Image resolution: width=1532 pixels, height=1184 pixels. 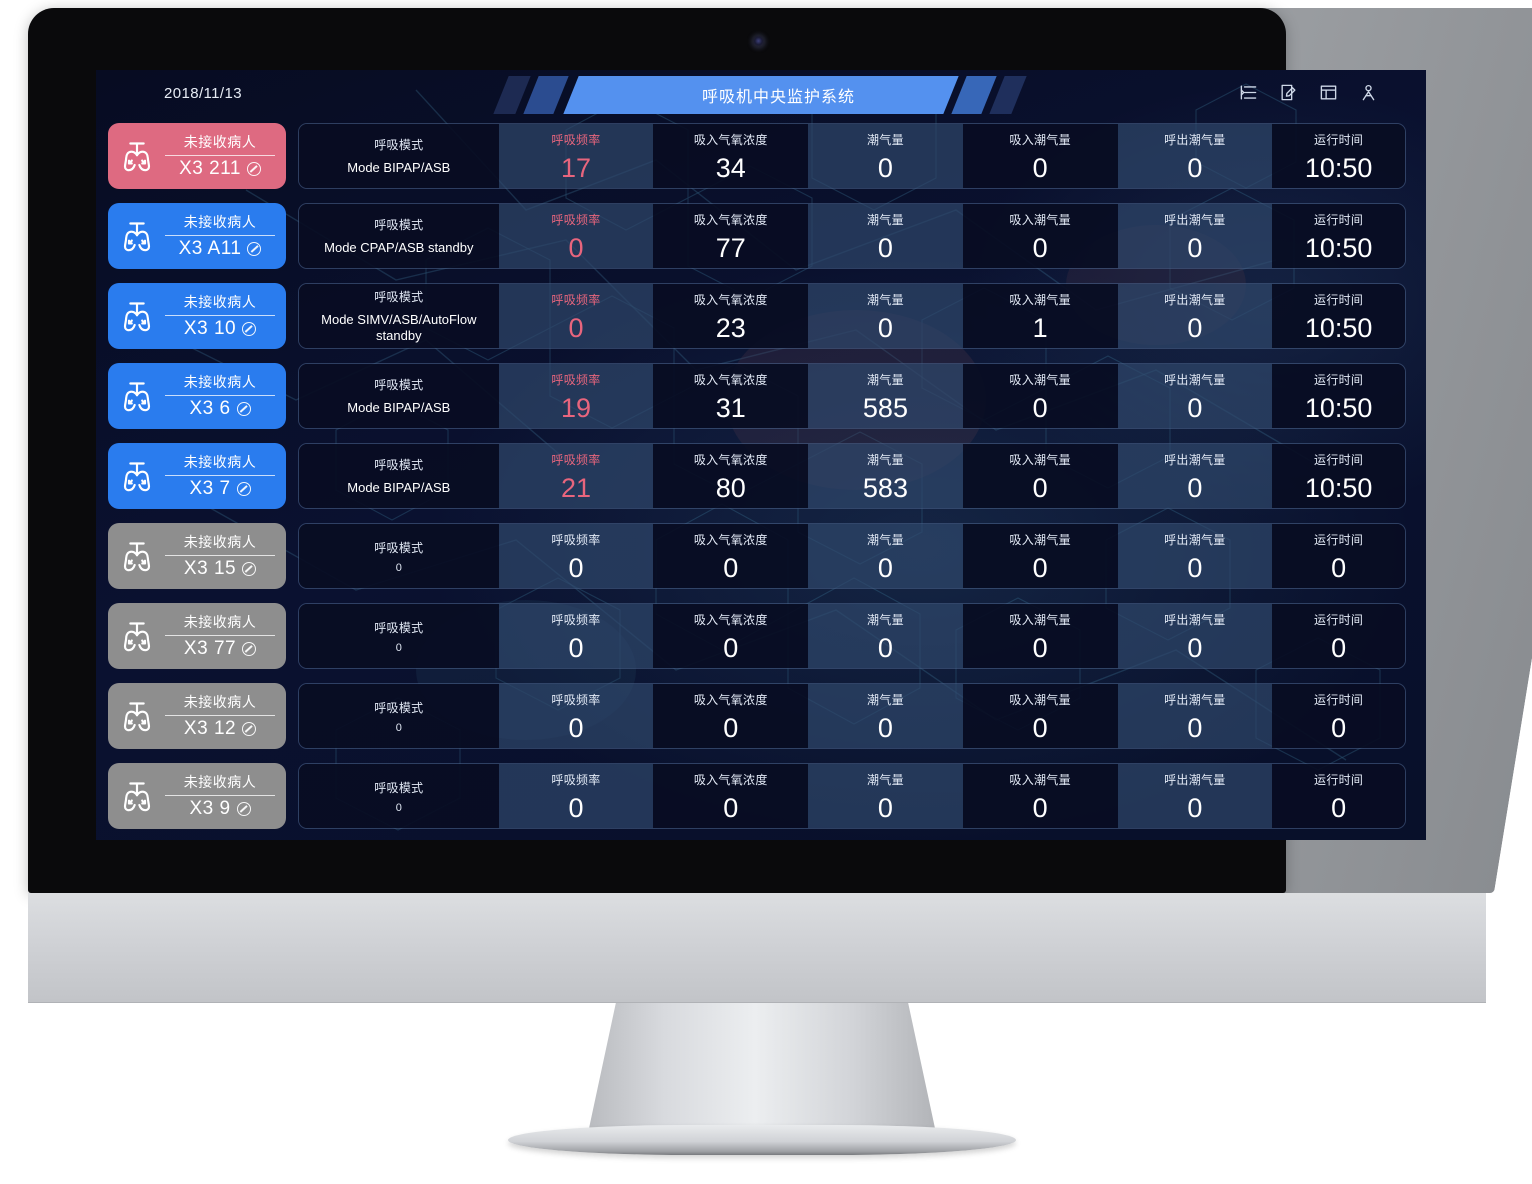 I want to click on patient-card-text: 未接收病人 X3 6, so click(x=220, y=396).